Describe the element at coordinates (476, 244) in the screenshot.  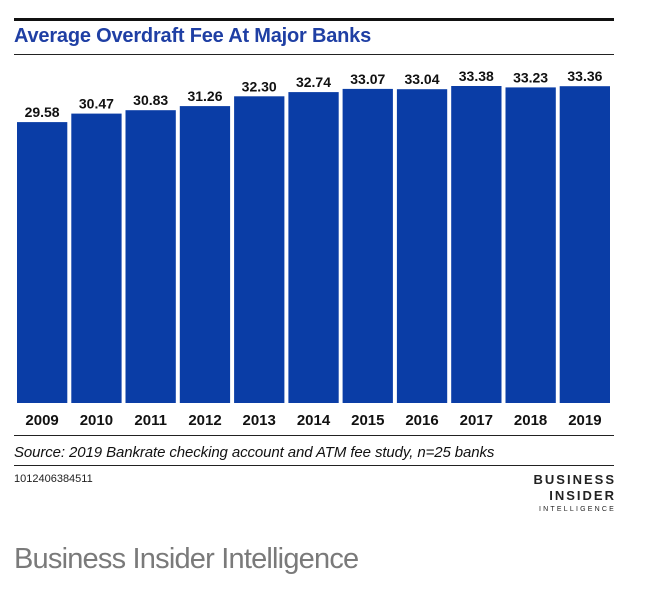
I see `bar-2017` at that location.